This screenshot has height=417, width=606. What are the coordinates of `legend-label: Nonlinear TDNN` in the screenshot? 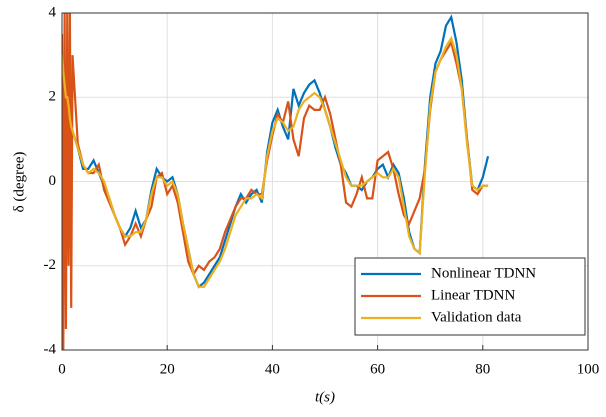 It's located at (483, 273).